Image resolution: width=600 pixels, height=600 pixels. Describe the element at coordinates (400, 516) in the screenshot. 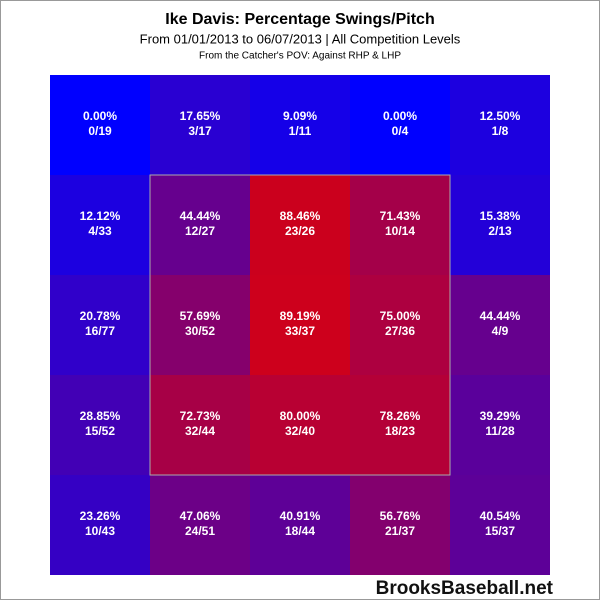

I see `cell-value-label: 56.76%` at that location.